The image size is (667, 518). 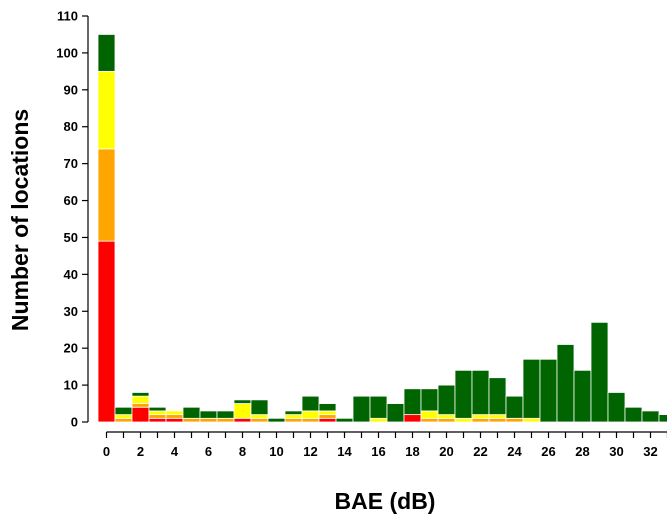 I want to click on bar-segment-19-s2, so click(x=429, y=420).